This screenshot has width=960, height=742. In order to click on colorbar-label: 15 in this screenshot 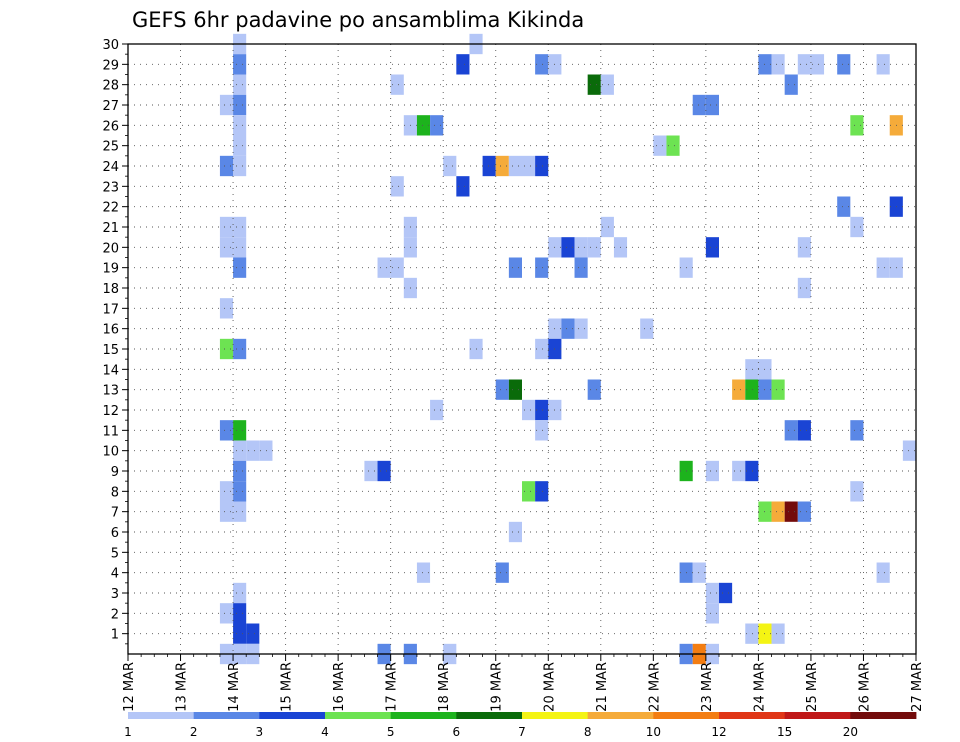, I will do `click(784, 732)`.